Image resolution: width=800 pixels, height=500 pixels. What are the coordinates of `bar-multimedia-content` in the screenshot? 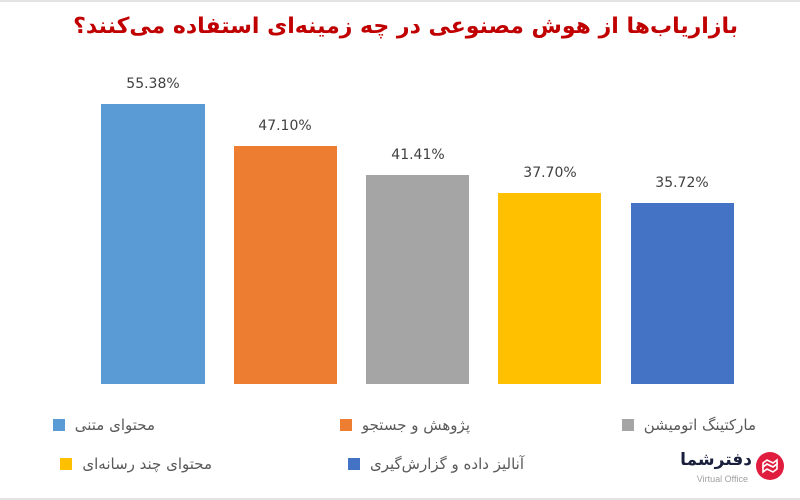 It's located at (549, 288).